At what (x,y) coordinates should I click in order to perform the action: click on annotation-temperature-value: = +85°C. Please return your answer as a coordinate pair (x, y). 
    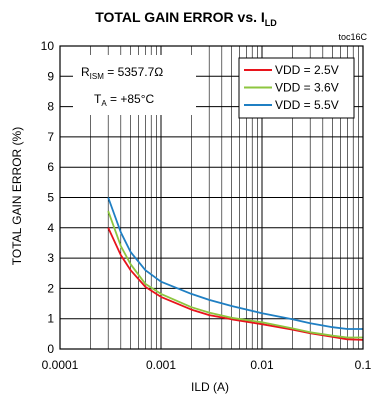
    Looking at the image, I should click on (131, 99).